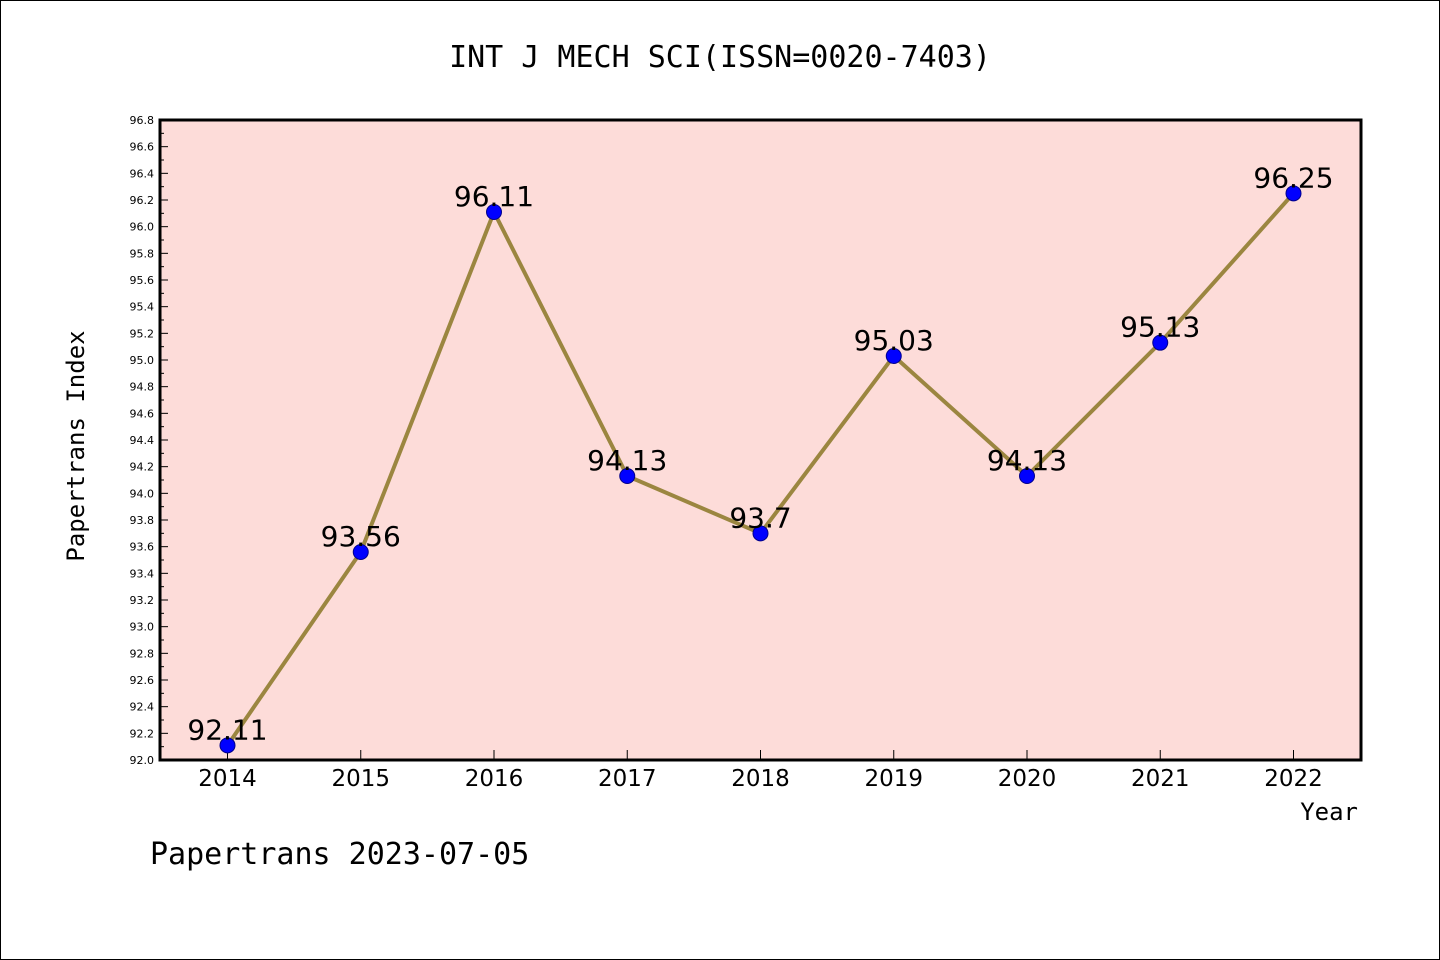 The height and width of the screenshot is (960, 1440). Describe the element at coordinates (142, 573) in the screenshot. I see `y-tick-label: 93.4` at that location.